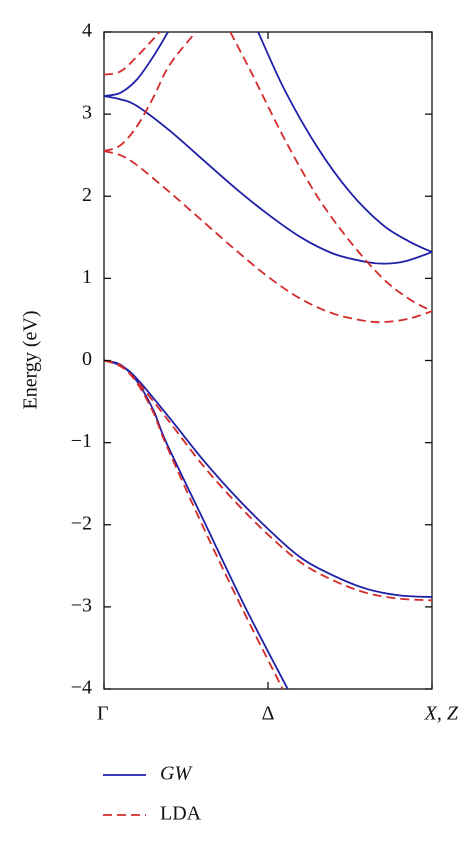 The width and height of the screenshot is (474, 846). What do you see at coordinates (268, 714) in the screenshot?
I see `x-tick-label: Δ` at bounding box center [268, 714].